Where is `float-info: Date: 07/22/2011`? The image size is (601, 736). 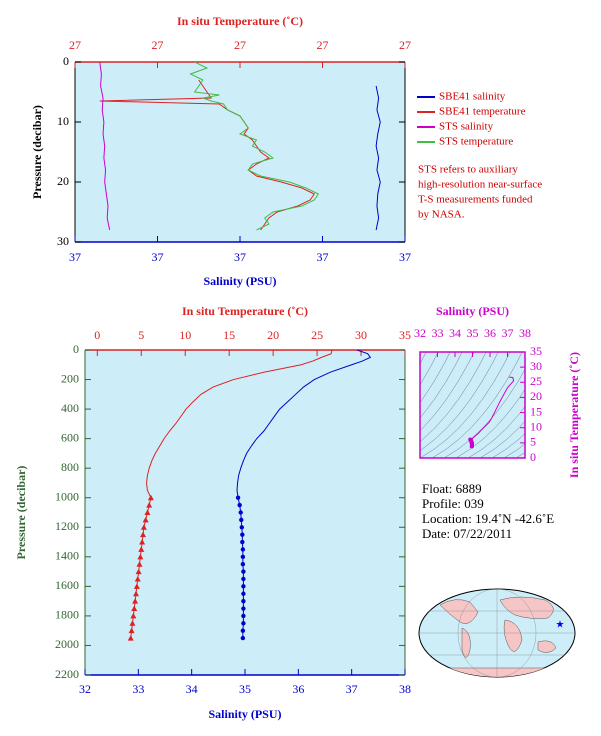 float-info: Date: 07/22/2011 is located at coordinates (467, 533).